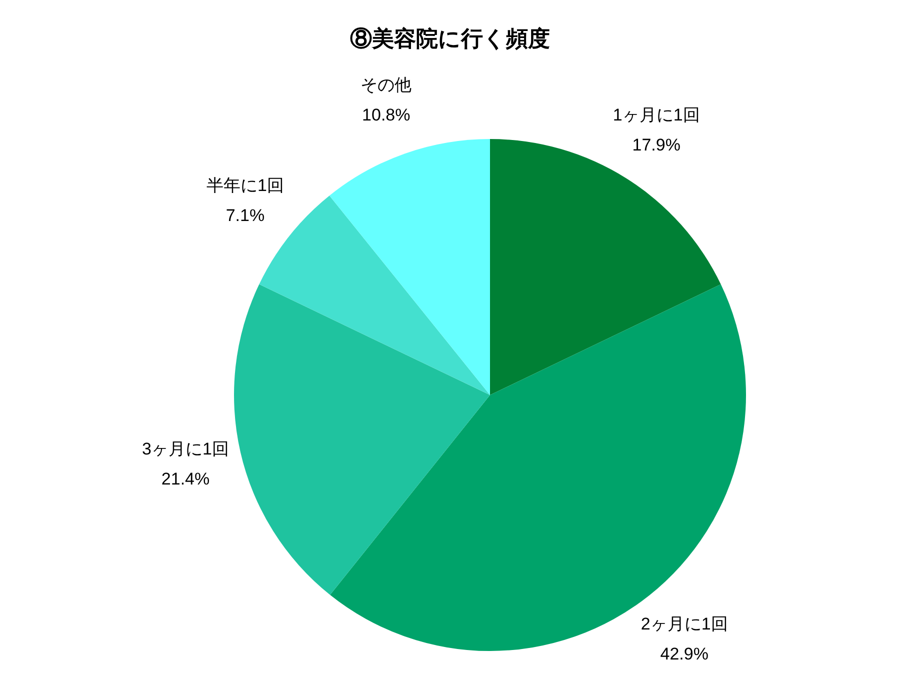 Image resolution: width=900 pixels, height=675 pixels. I want to click on data-label: 7.1%, so click(245, 216).